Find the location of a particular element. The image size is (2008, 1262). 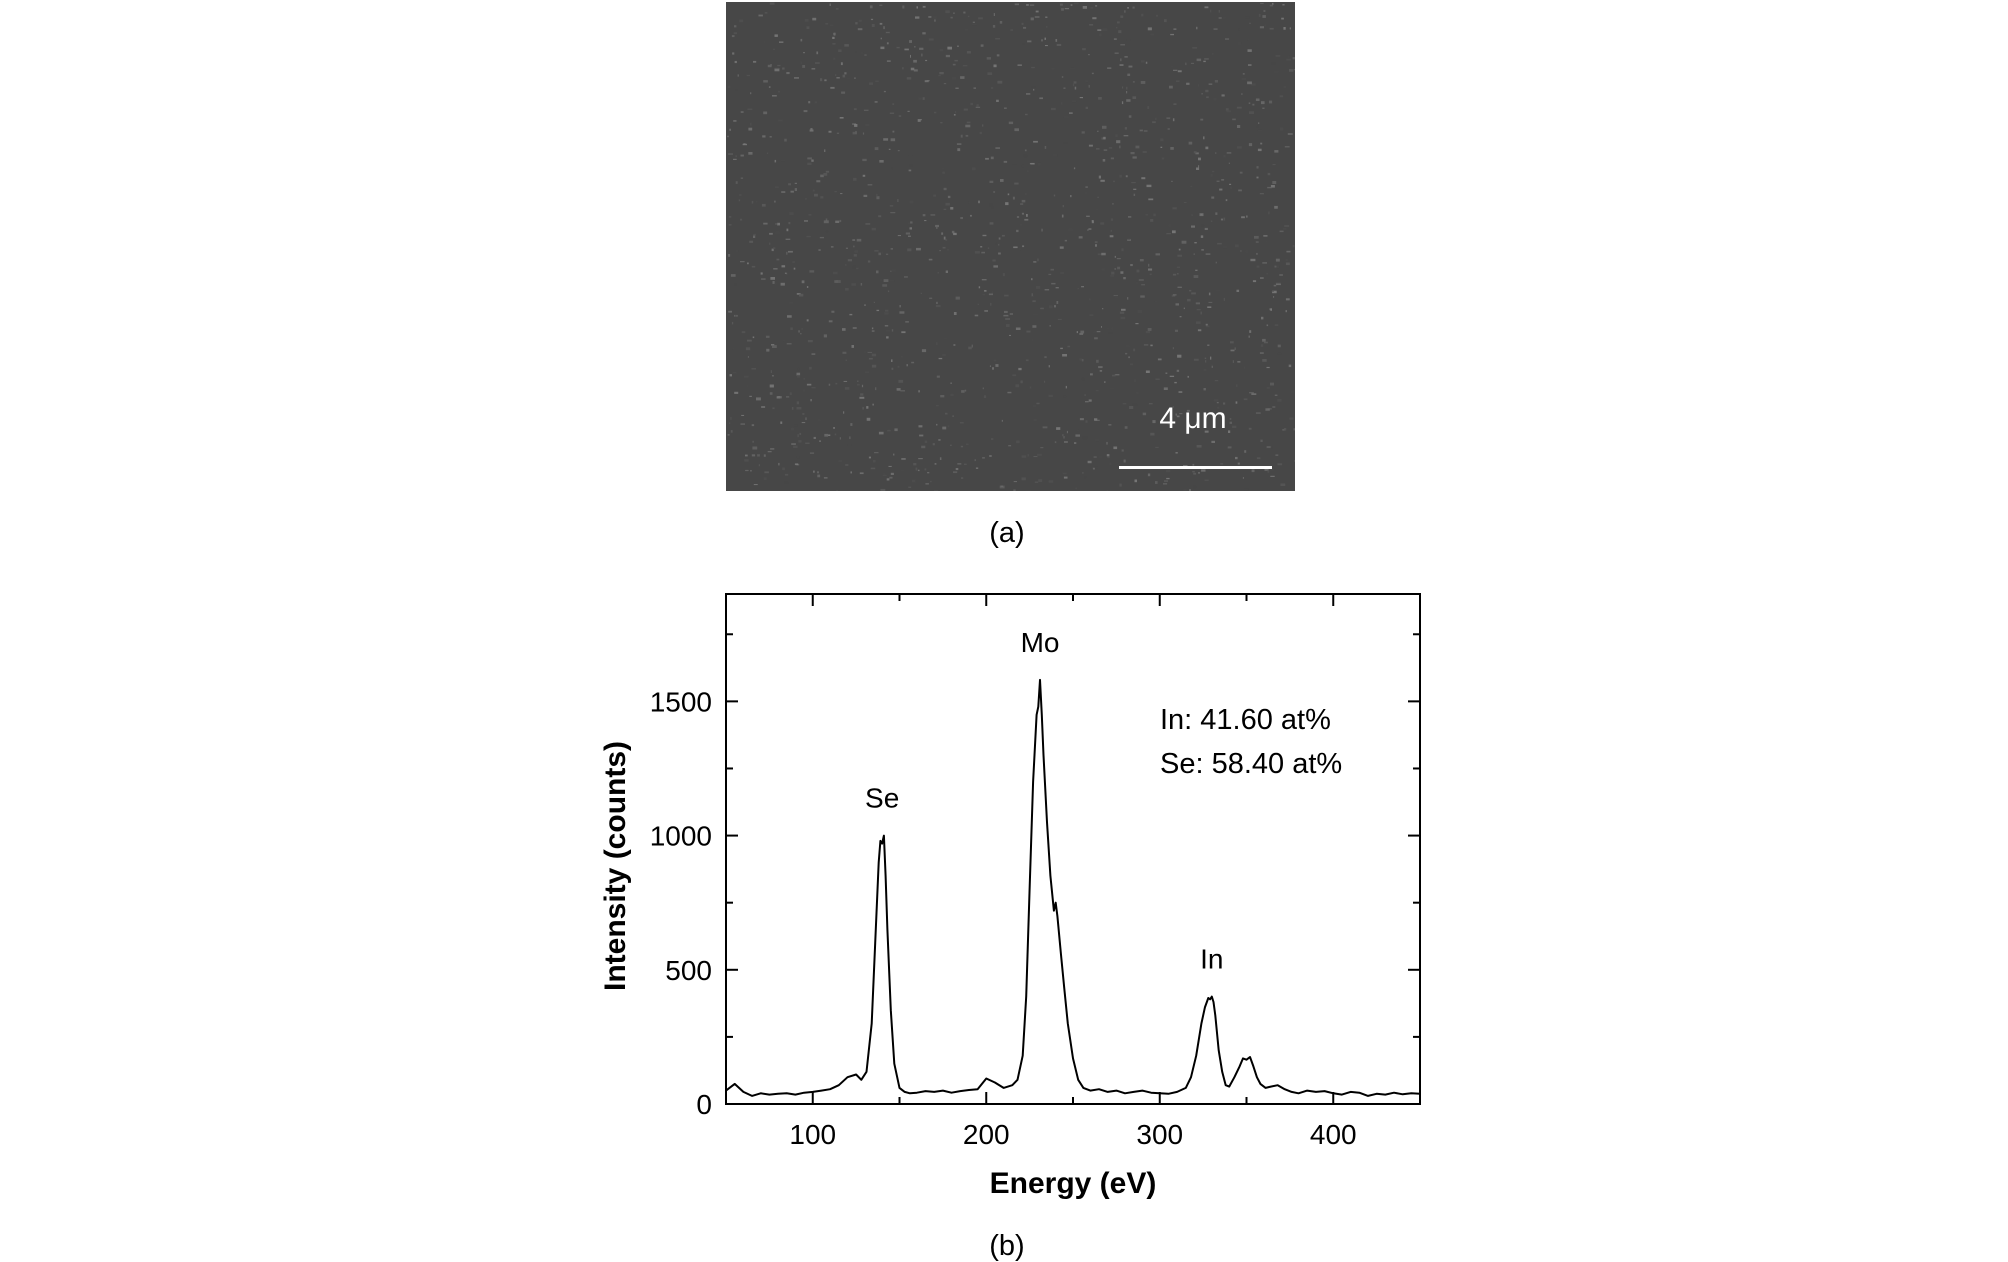

x-axis-title: Energy (eV) is located at coordinates (1073, 1183).